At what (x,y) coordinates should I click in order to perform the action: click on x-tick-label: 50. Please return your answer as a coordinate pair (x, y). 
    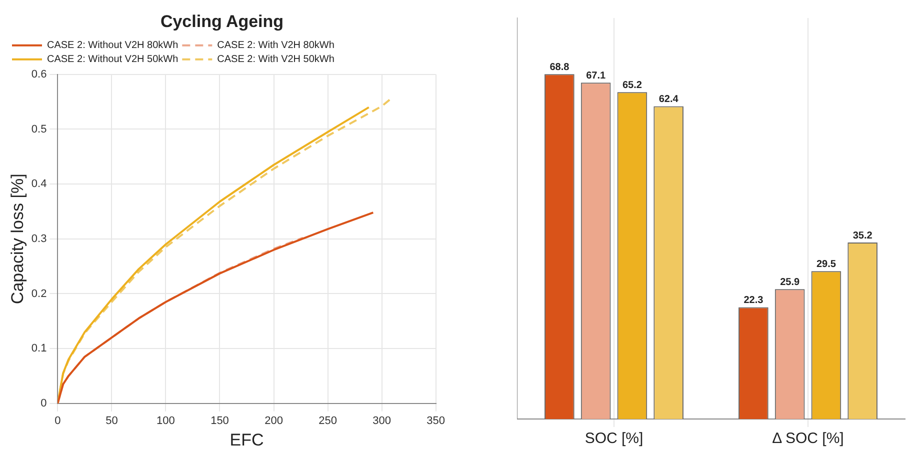
    Looking at the image, I should click on (112, 421).